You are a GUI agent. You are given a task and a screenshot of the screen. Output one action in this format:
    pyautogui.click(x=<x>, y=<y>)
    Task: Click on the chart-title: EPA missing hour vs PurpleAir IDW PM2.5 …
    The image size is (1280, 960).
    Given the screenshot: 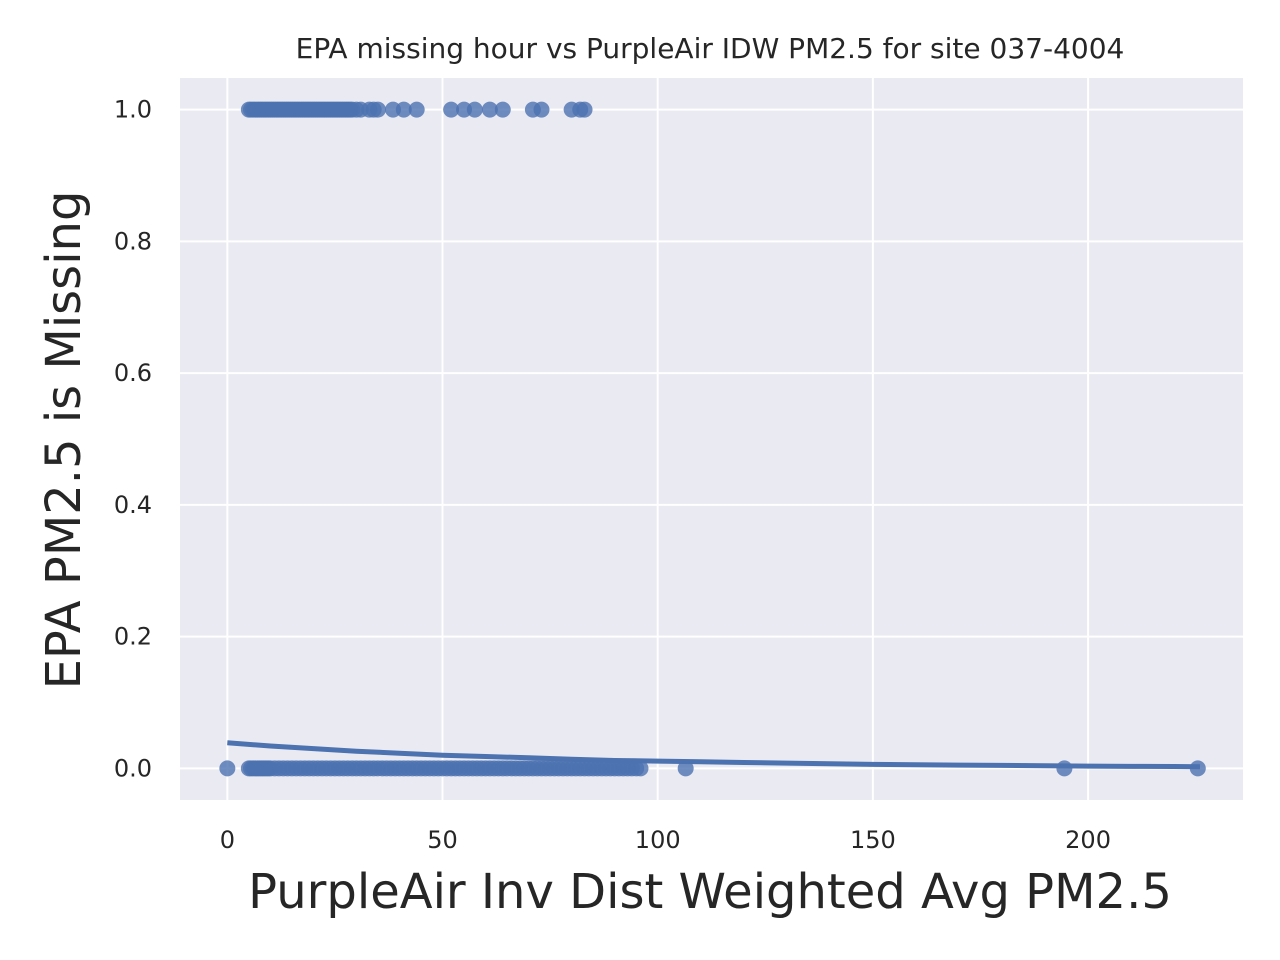 What is the action you would take?
    pyautogui.click(x=710, y=48)
    